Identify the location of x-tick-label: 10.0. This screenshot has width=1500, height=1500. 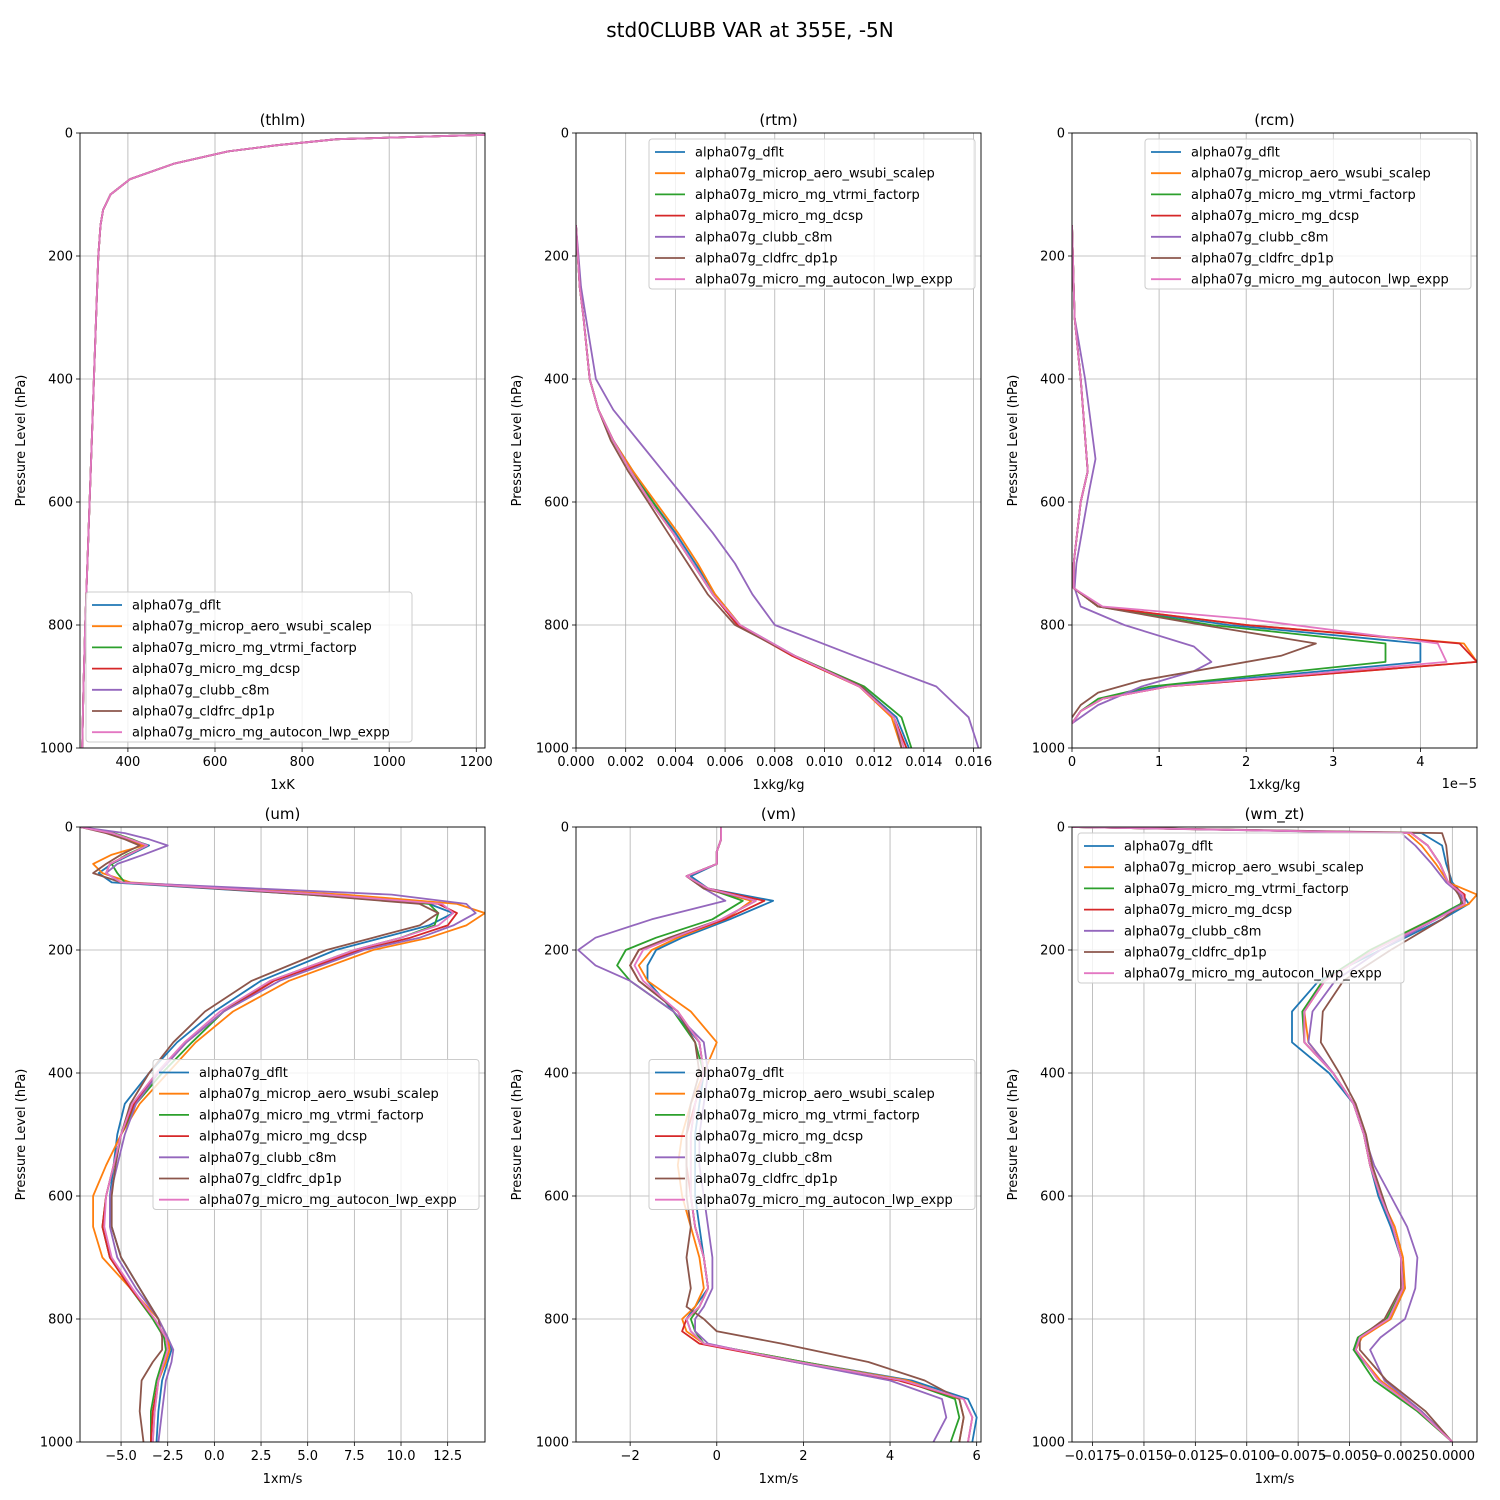
(401, 1456).